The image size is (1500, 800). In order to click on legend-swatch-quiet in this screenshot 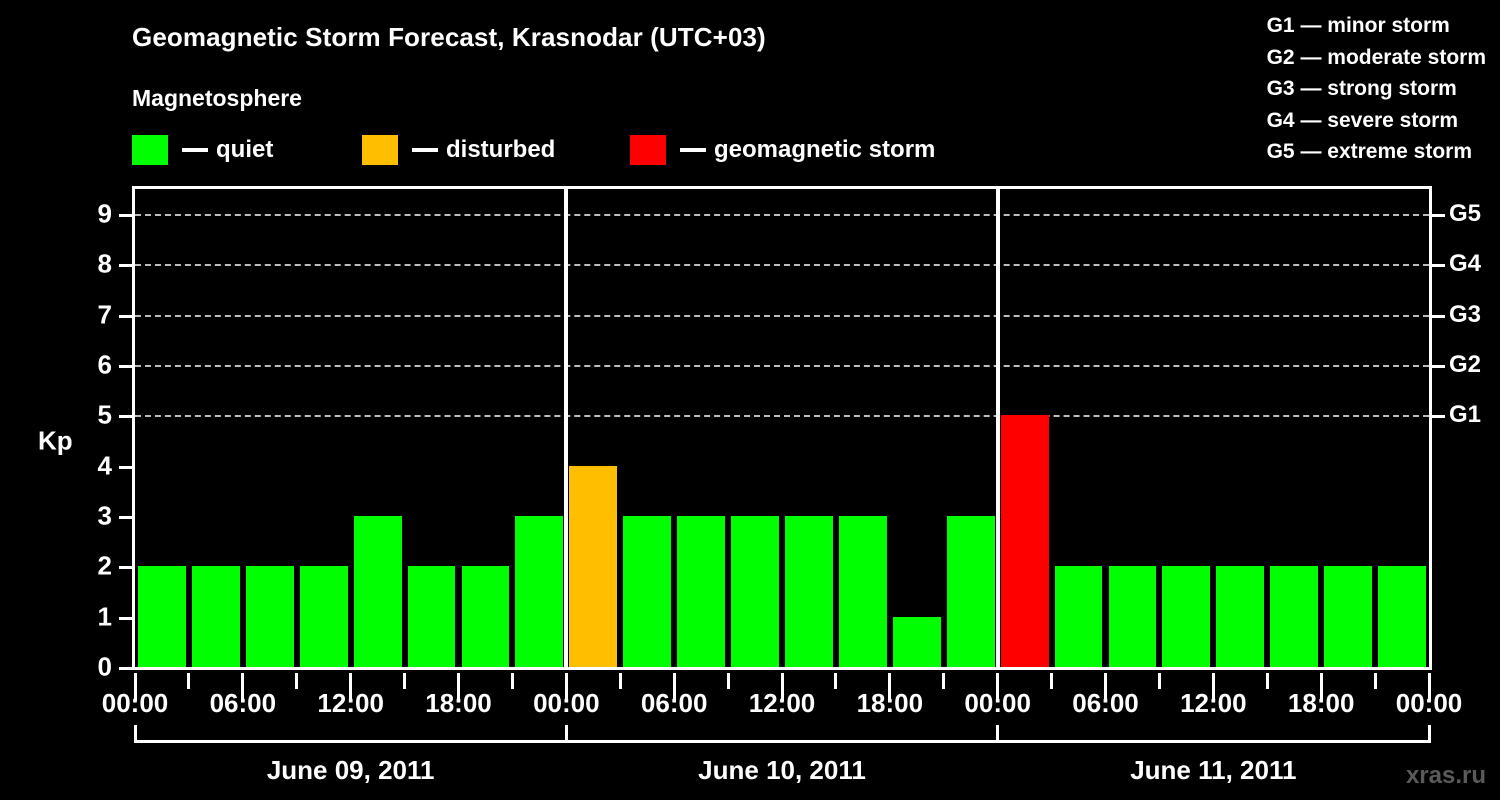, I will do `click(150, 150)`.